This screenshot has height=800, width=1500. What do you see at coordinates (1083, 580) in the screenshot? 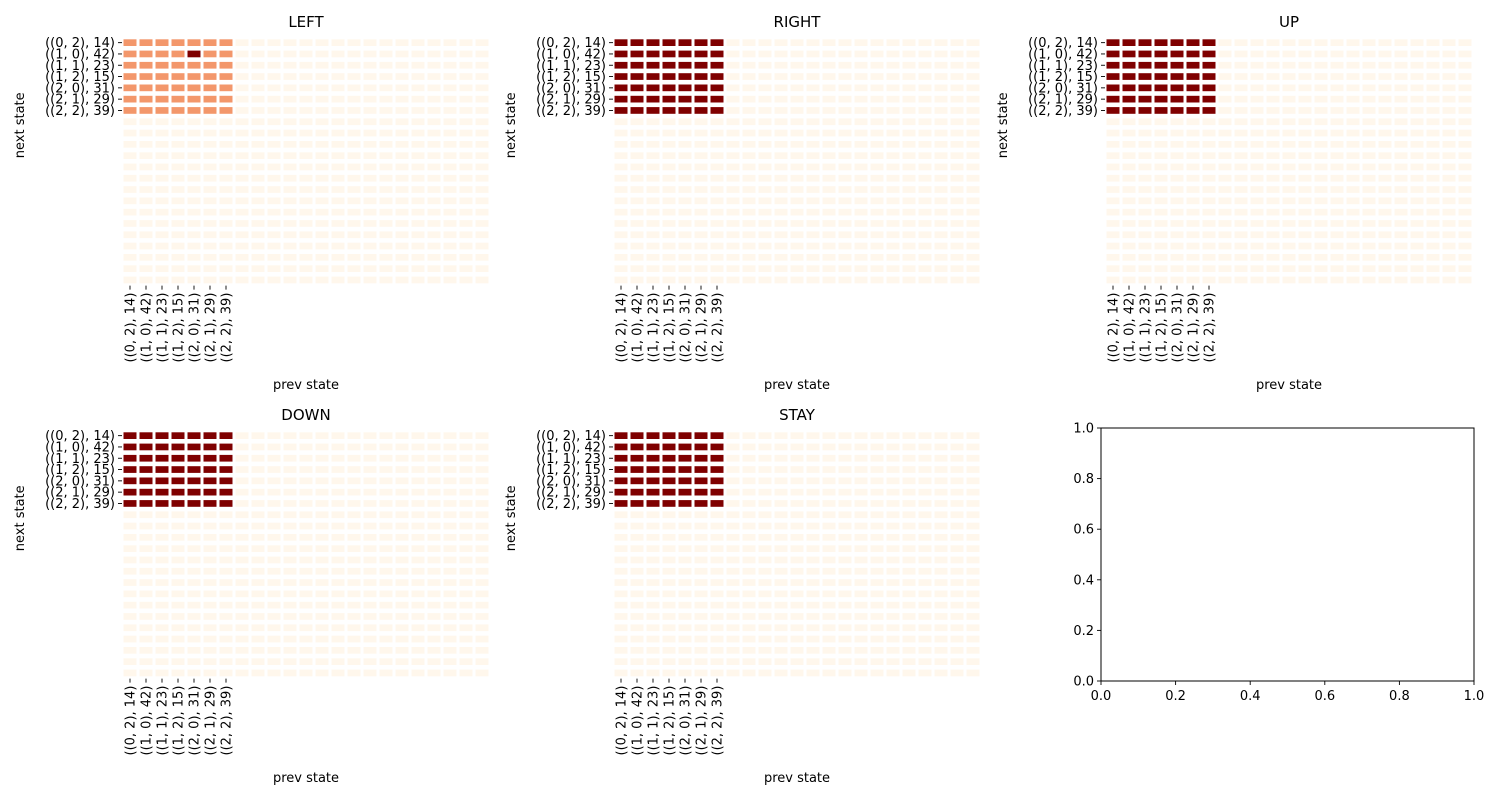
I see `y-tick-label: 0.4` at bounding box center [1083, 580].